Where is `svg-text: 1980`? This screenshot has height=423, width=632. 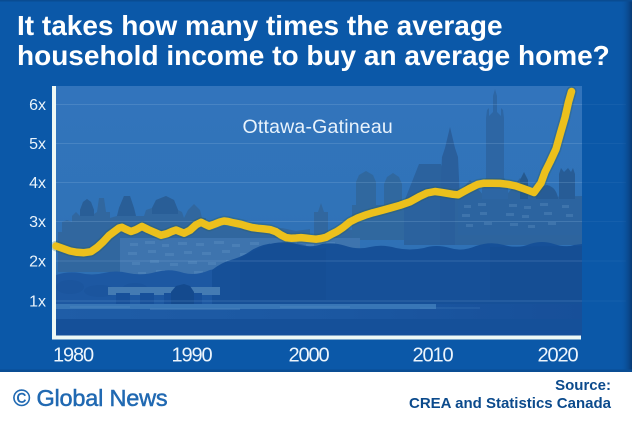 svg-text: 1980 is located at coordinates (73, 356).